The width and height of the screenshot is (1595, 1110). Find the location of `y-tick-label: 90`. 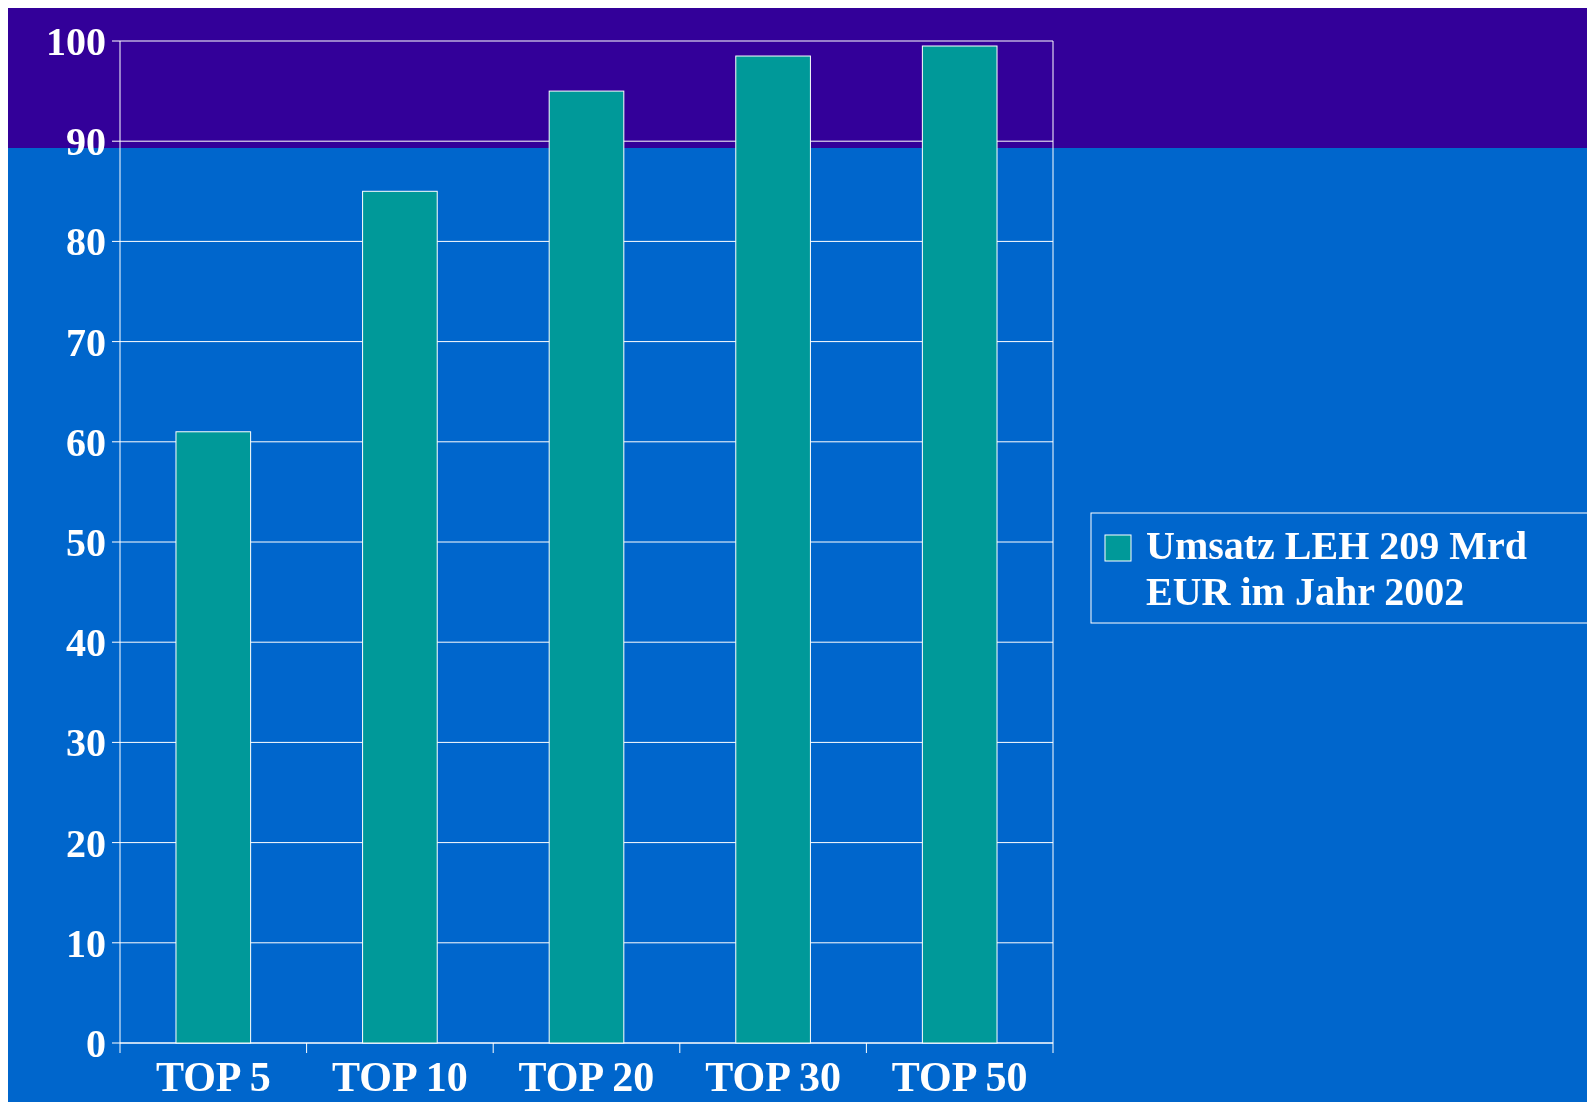

y-tick-label: 90 is located at coordinates (86, 142).